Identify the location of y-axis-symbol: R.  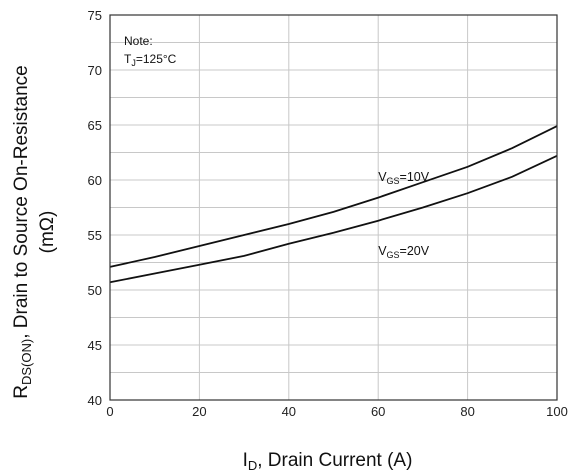
(21, 392).